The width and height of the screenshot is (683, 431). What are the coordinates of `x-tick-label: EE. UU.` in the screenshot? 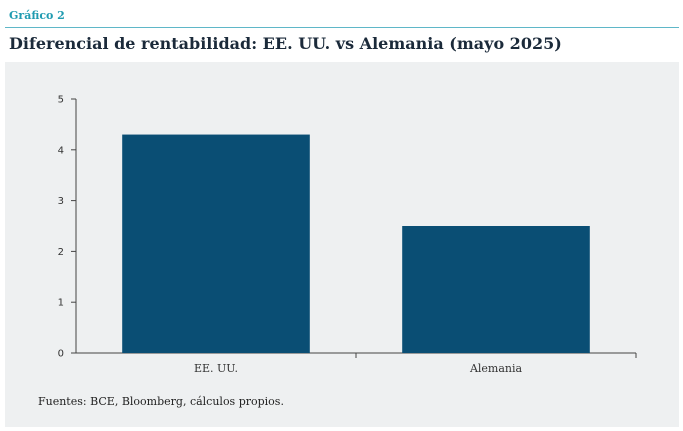 It's located at (216, 368).